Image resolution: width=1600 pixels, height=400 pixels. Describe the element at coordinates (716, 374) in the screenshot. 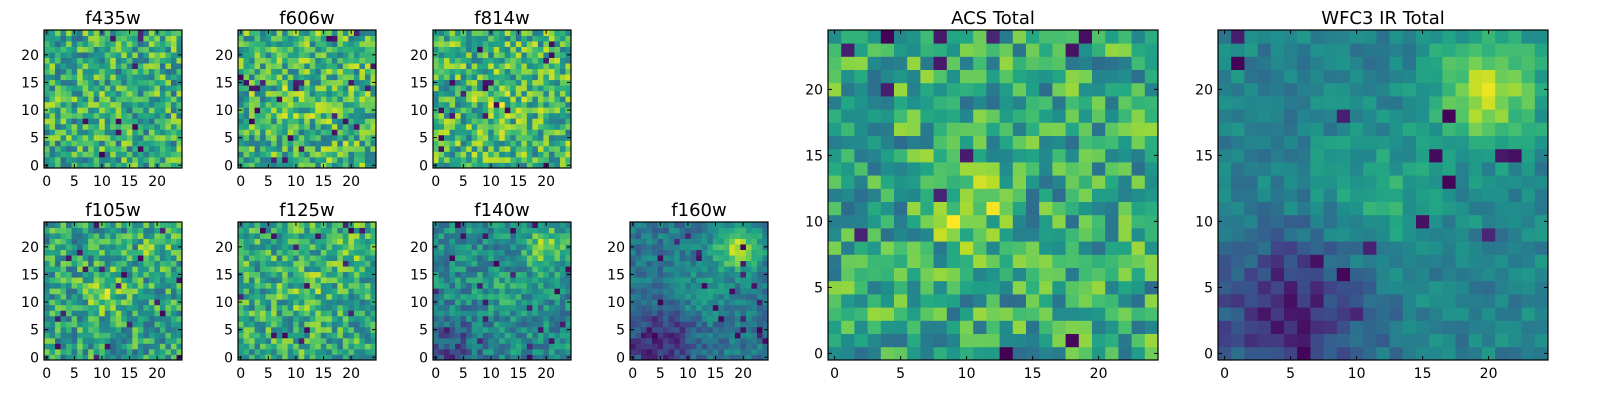

I see `x-tick-label: 15` at that location.